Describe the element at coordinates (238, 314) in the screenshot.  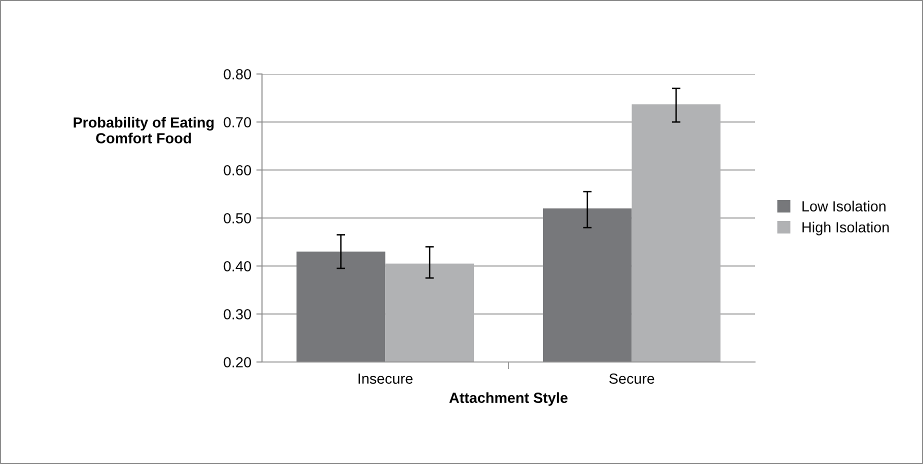
I see `y-tick-label: 0.30` at that location.